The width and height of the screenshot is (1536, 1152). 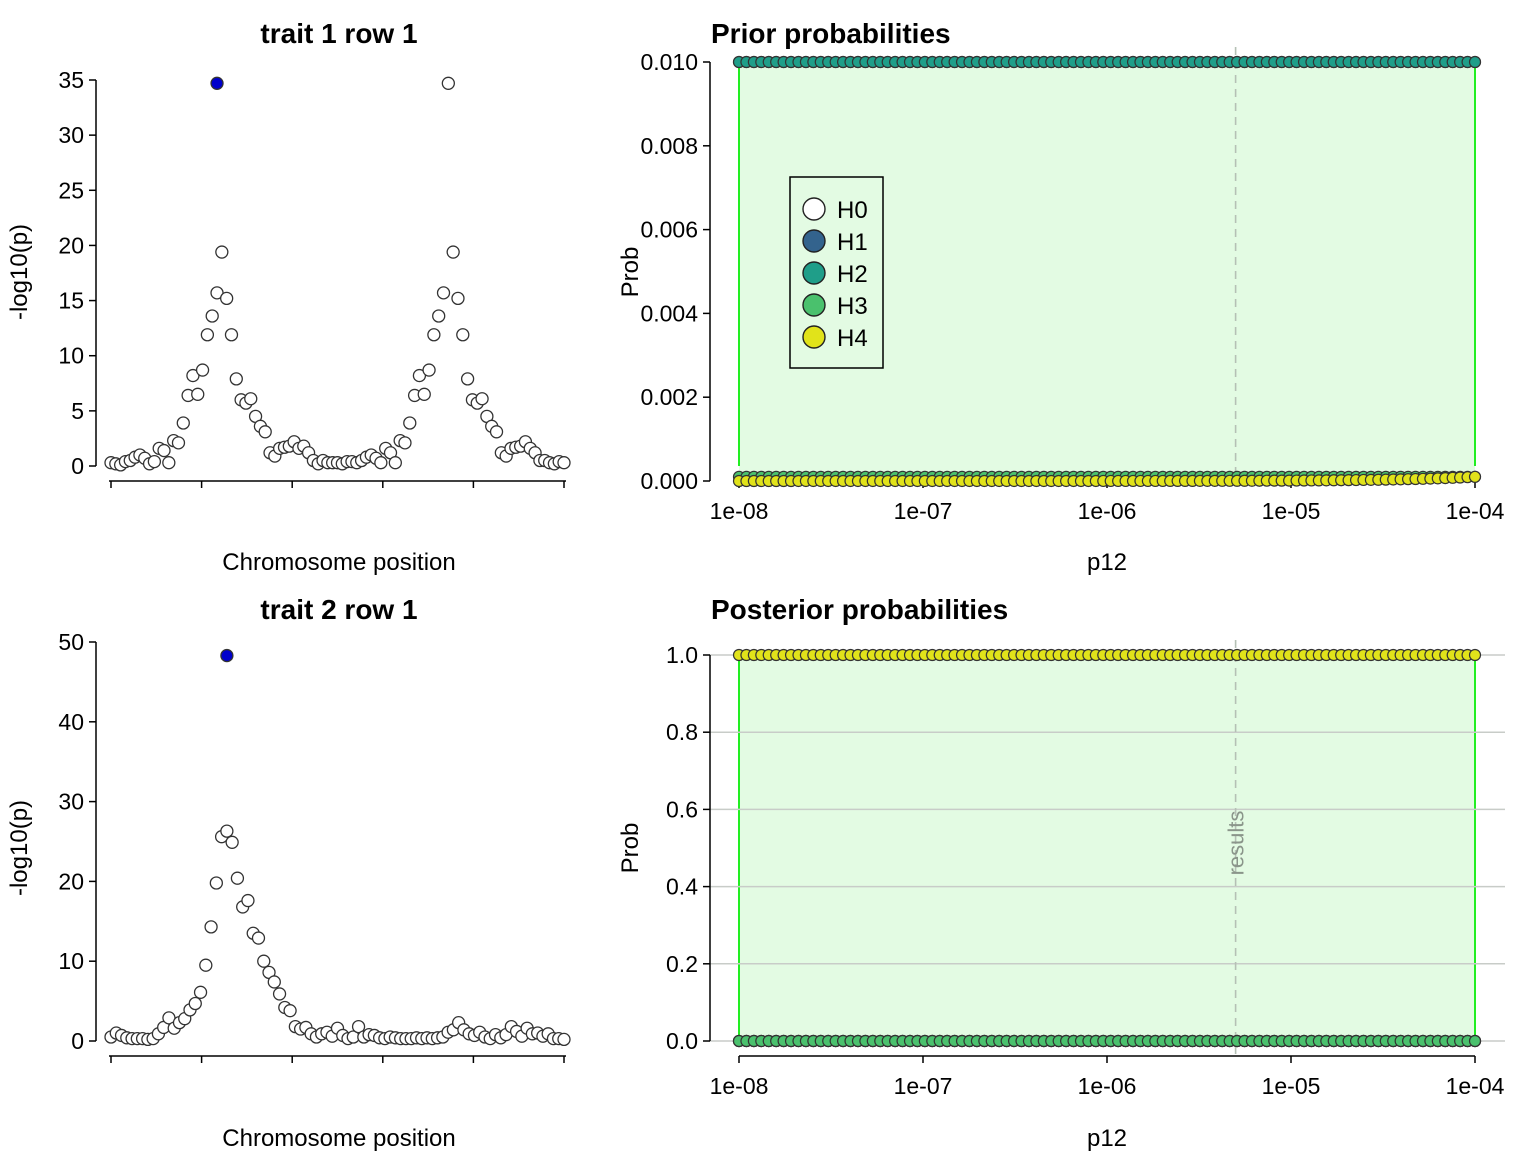 I want to click on trait2-title: trait 2 row 1, so click(x=338, y=609).